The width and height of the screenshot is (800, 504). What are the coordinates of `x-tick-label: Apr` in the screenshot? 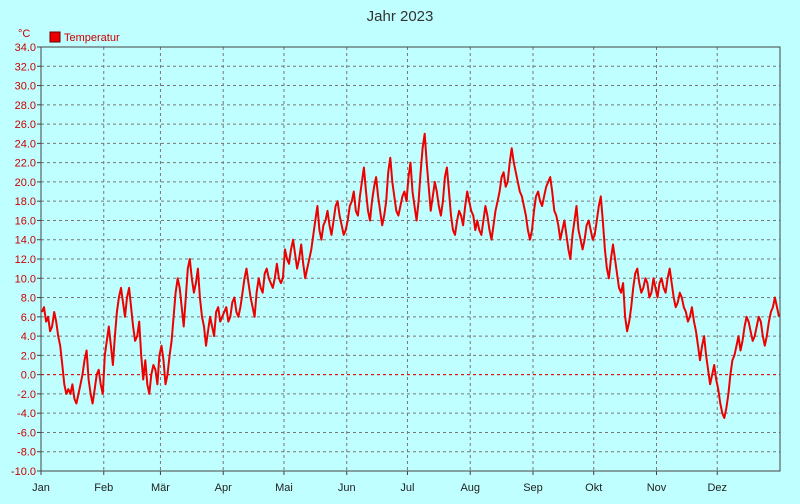 It's located at (223, 488).